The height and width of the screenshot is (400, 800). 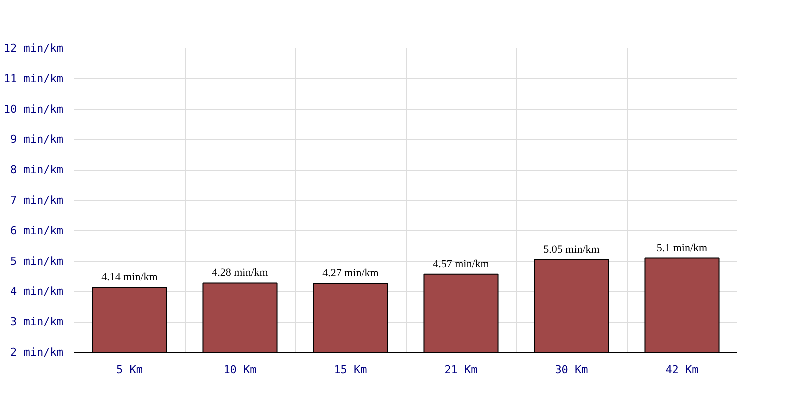 What do you see at coordinates (683, 370) in the screenshot?
I see `x-tick-label: 42 Km` at bounding box center [683, 370].